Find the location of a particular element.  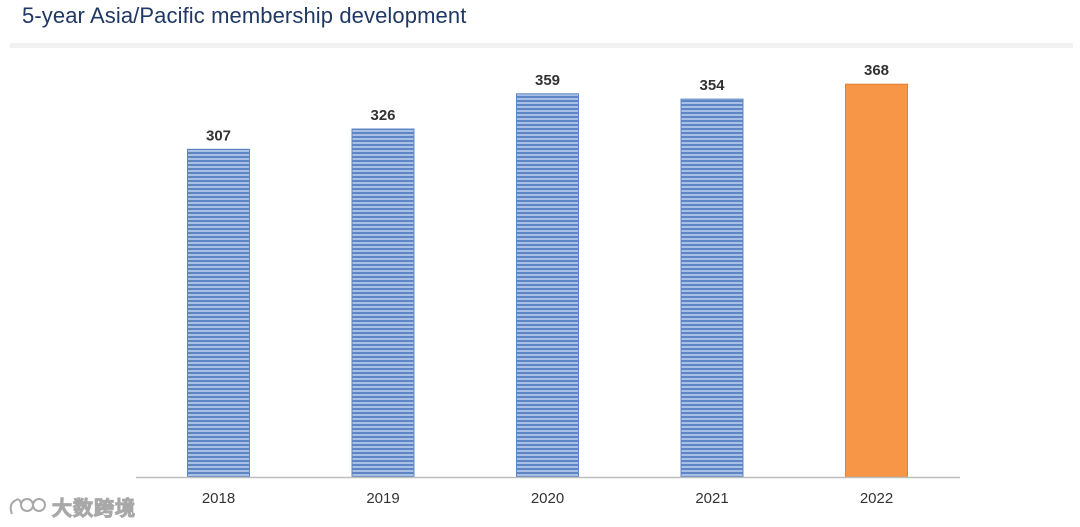

watermark: 大数跨境 is located at coordinates (71, 506).